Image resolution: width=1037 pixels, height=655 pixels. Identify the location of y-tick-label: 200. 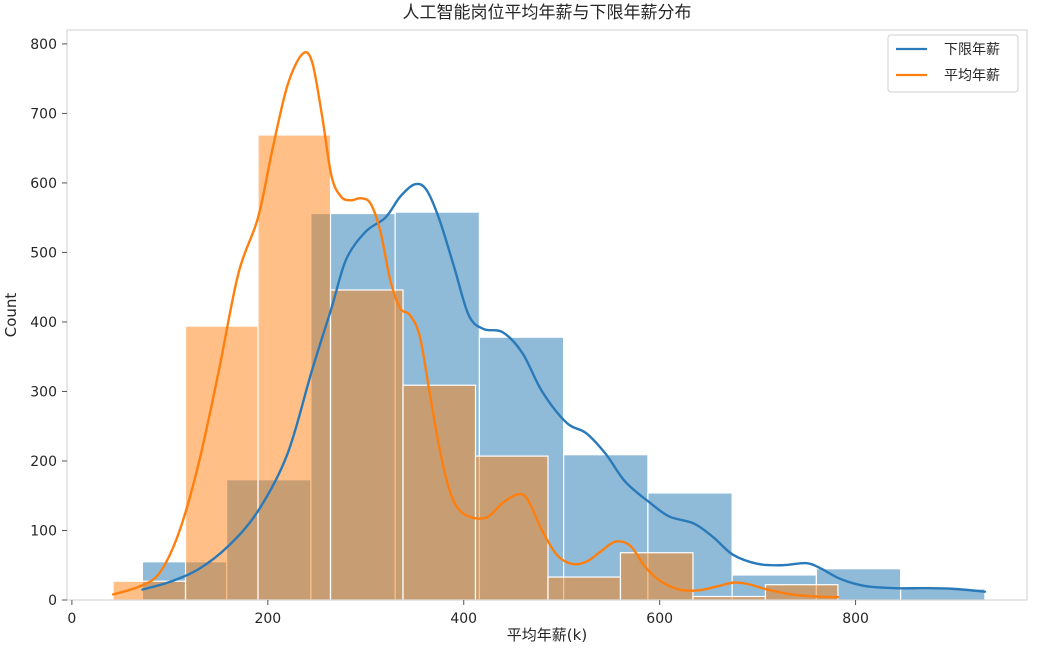
(43, 462).